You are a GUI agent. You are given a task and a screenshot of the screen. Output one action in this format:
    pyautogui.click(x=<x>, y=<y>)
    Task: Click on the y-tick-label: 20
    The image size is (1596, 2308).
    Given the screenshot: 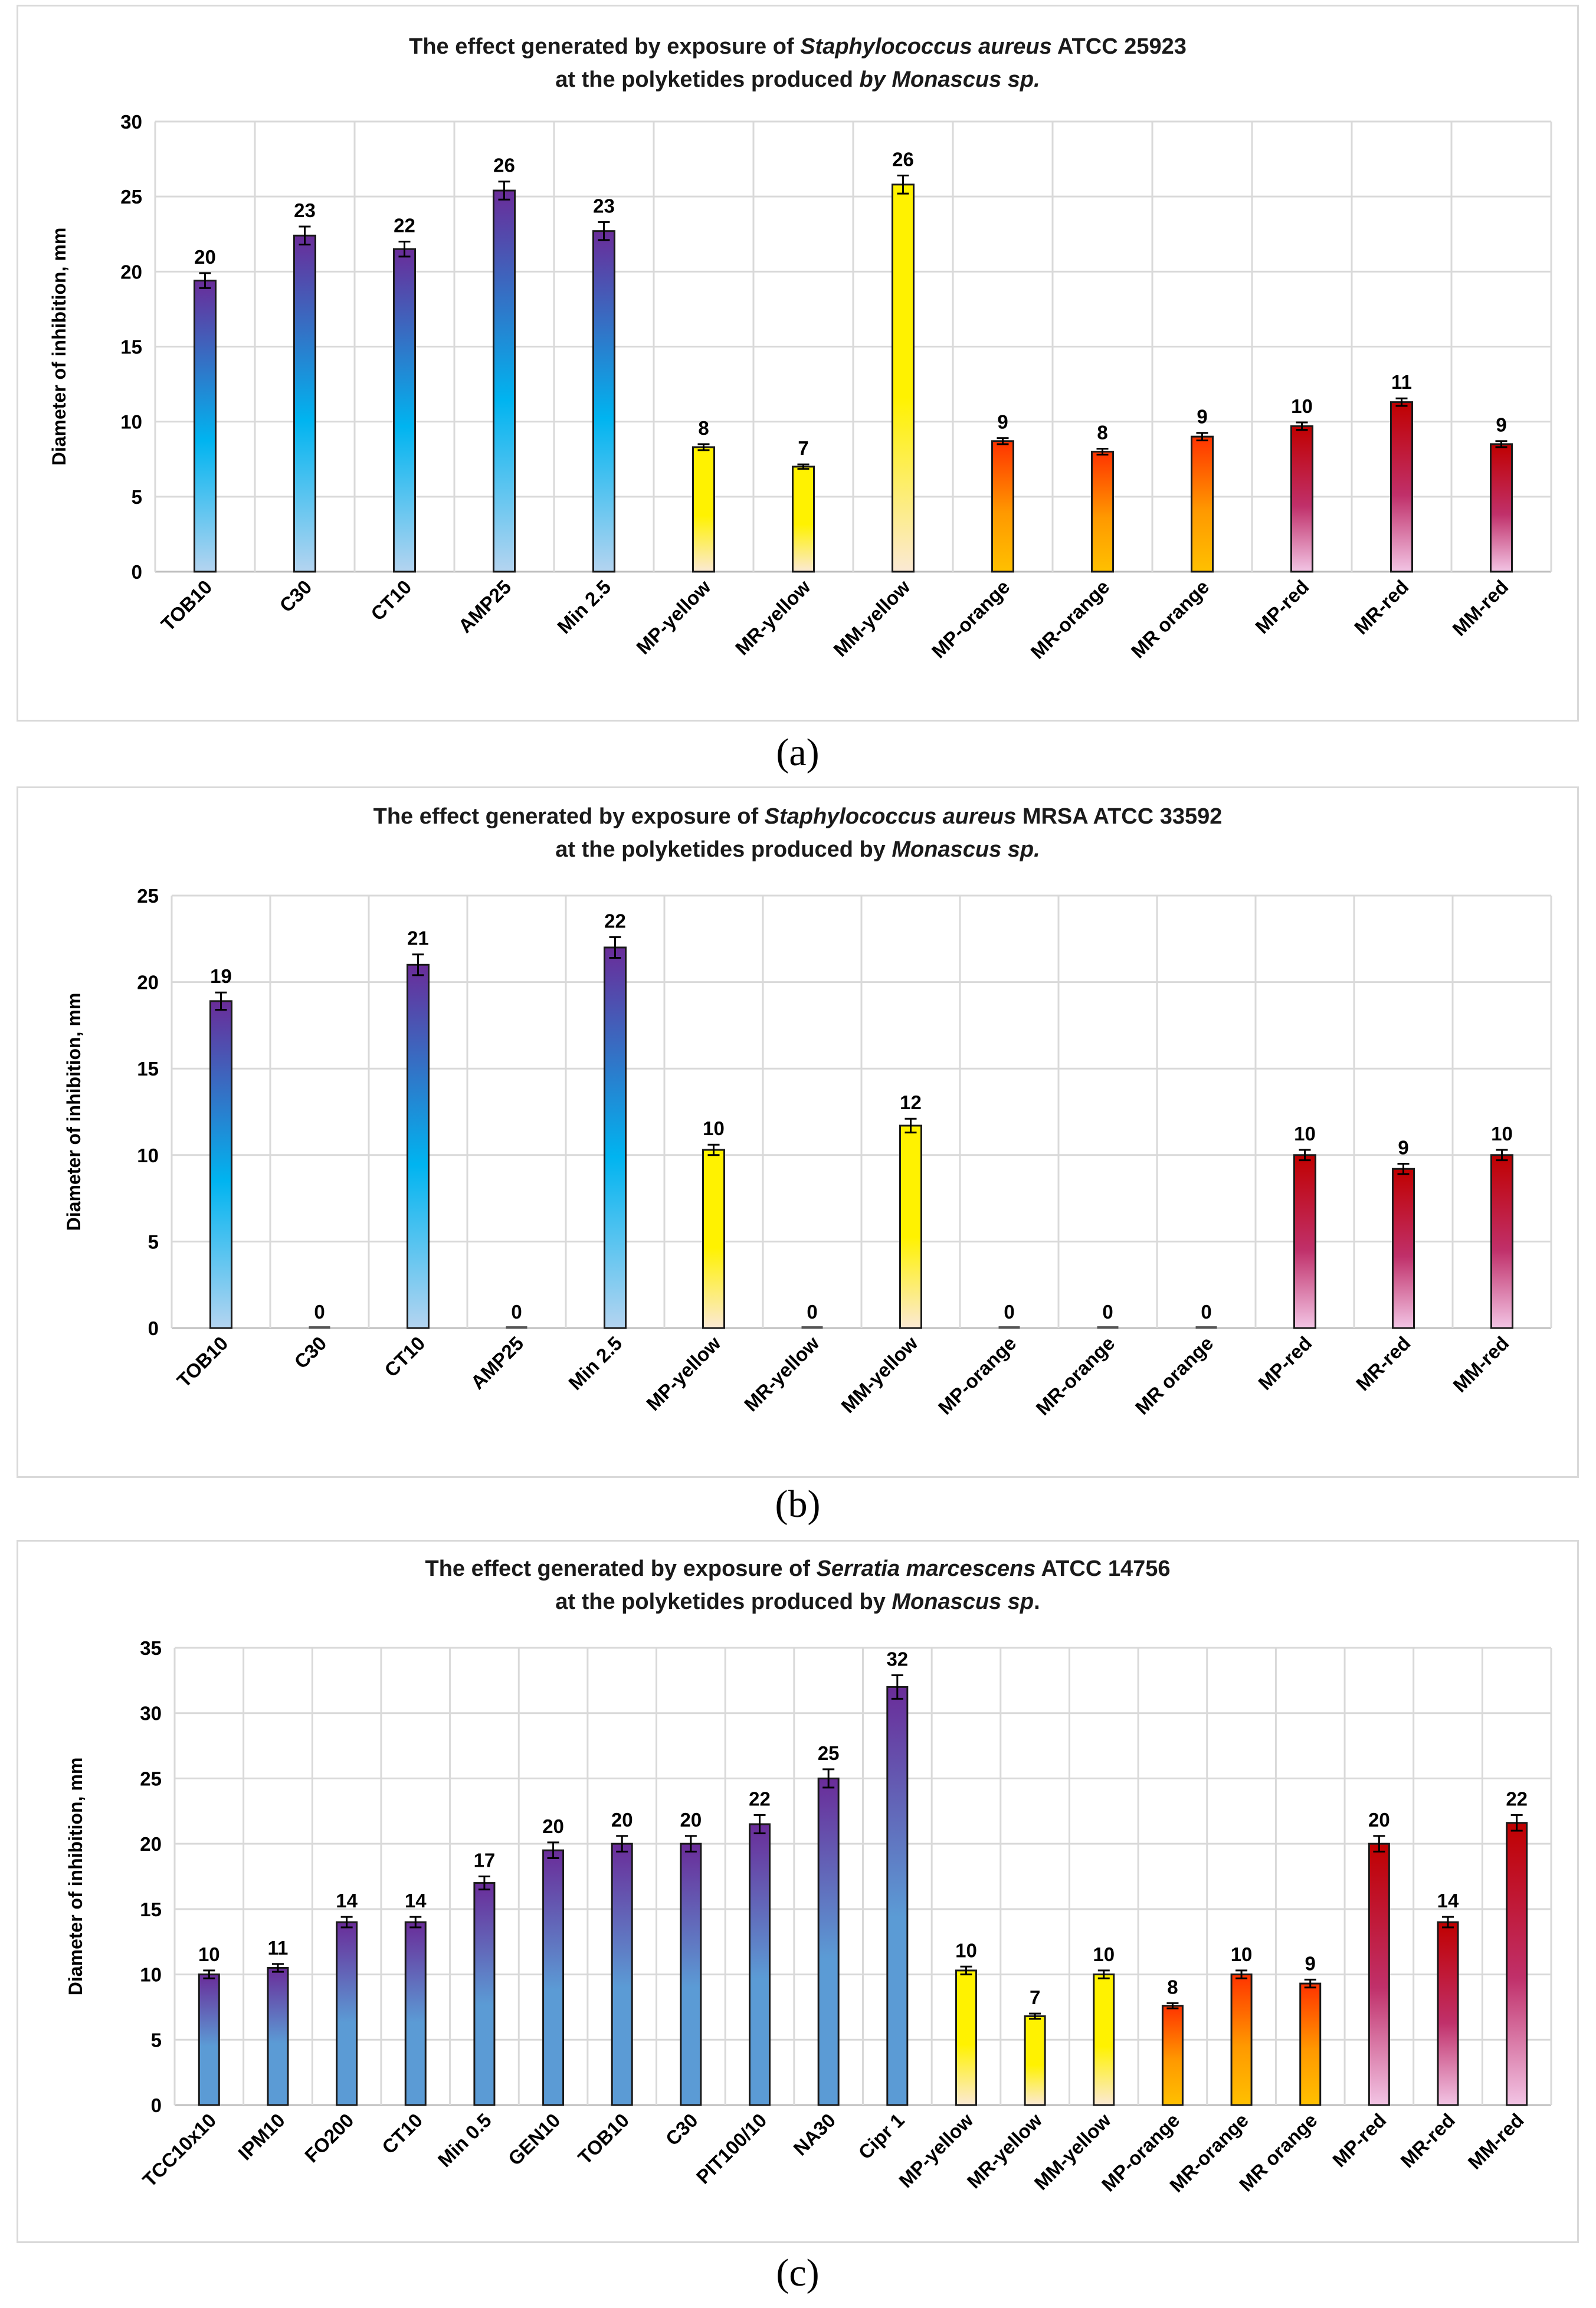 What is the action you would take?
    pyautogui.click(x=151, y=1844)
    